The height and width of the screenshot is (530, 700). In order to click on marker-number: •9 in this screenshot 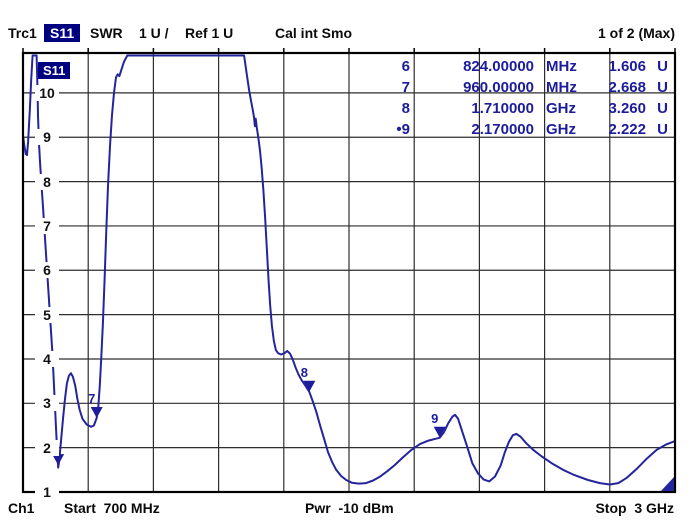, I will do `click(403, 129)`.